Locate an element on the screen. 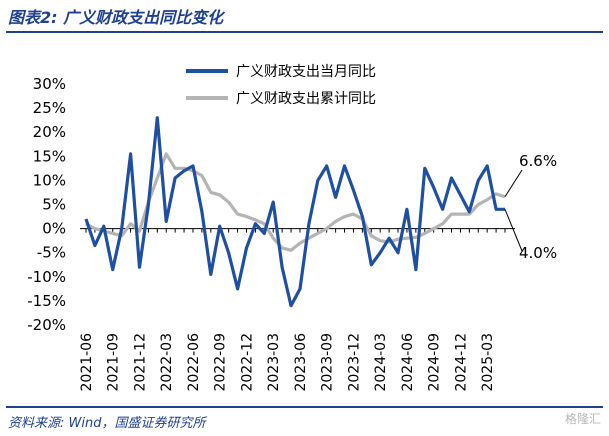 The height and width of the screenshot is (436, 609). y-tick-label: 10% is located at coordinates (49, 180).